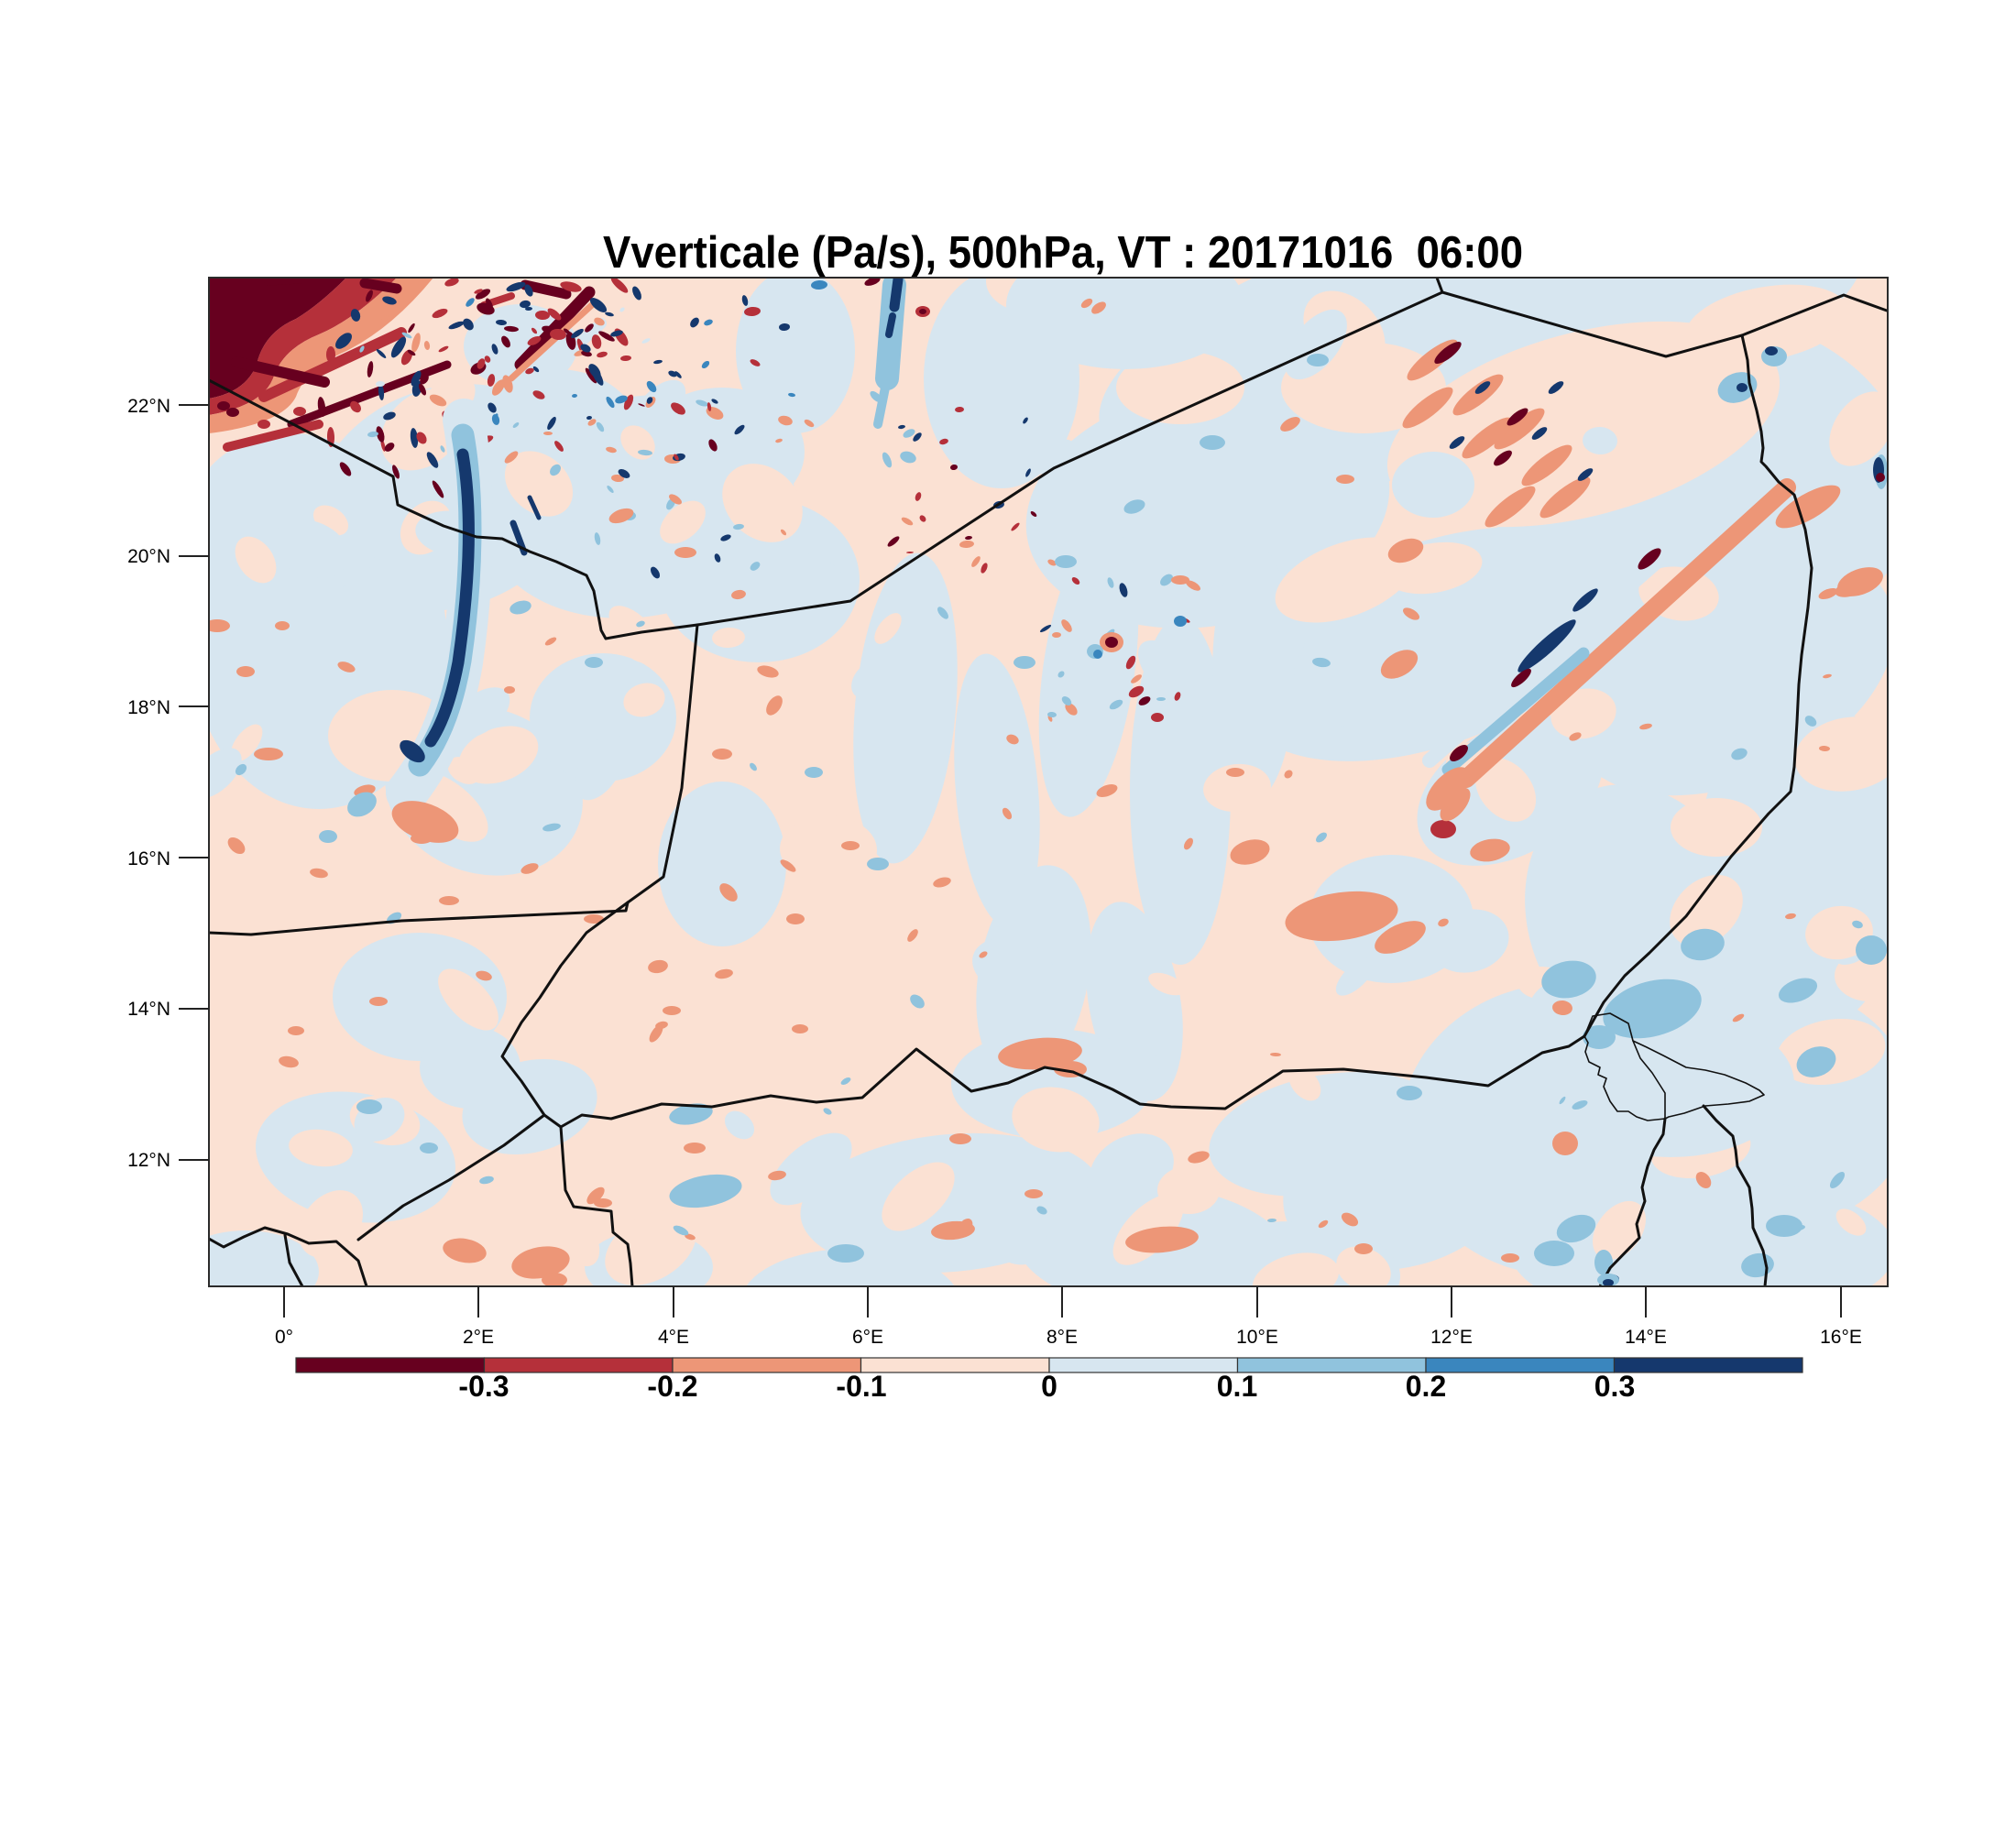 The image size is (2016, 1837). I want to click on svg-text: 14°E, so click(1646, 1337).